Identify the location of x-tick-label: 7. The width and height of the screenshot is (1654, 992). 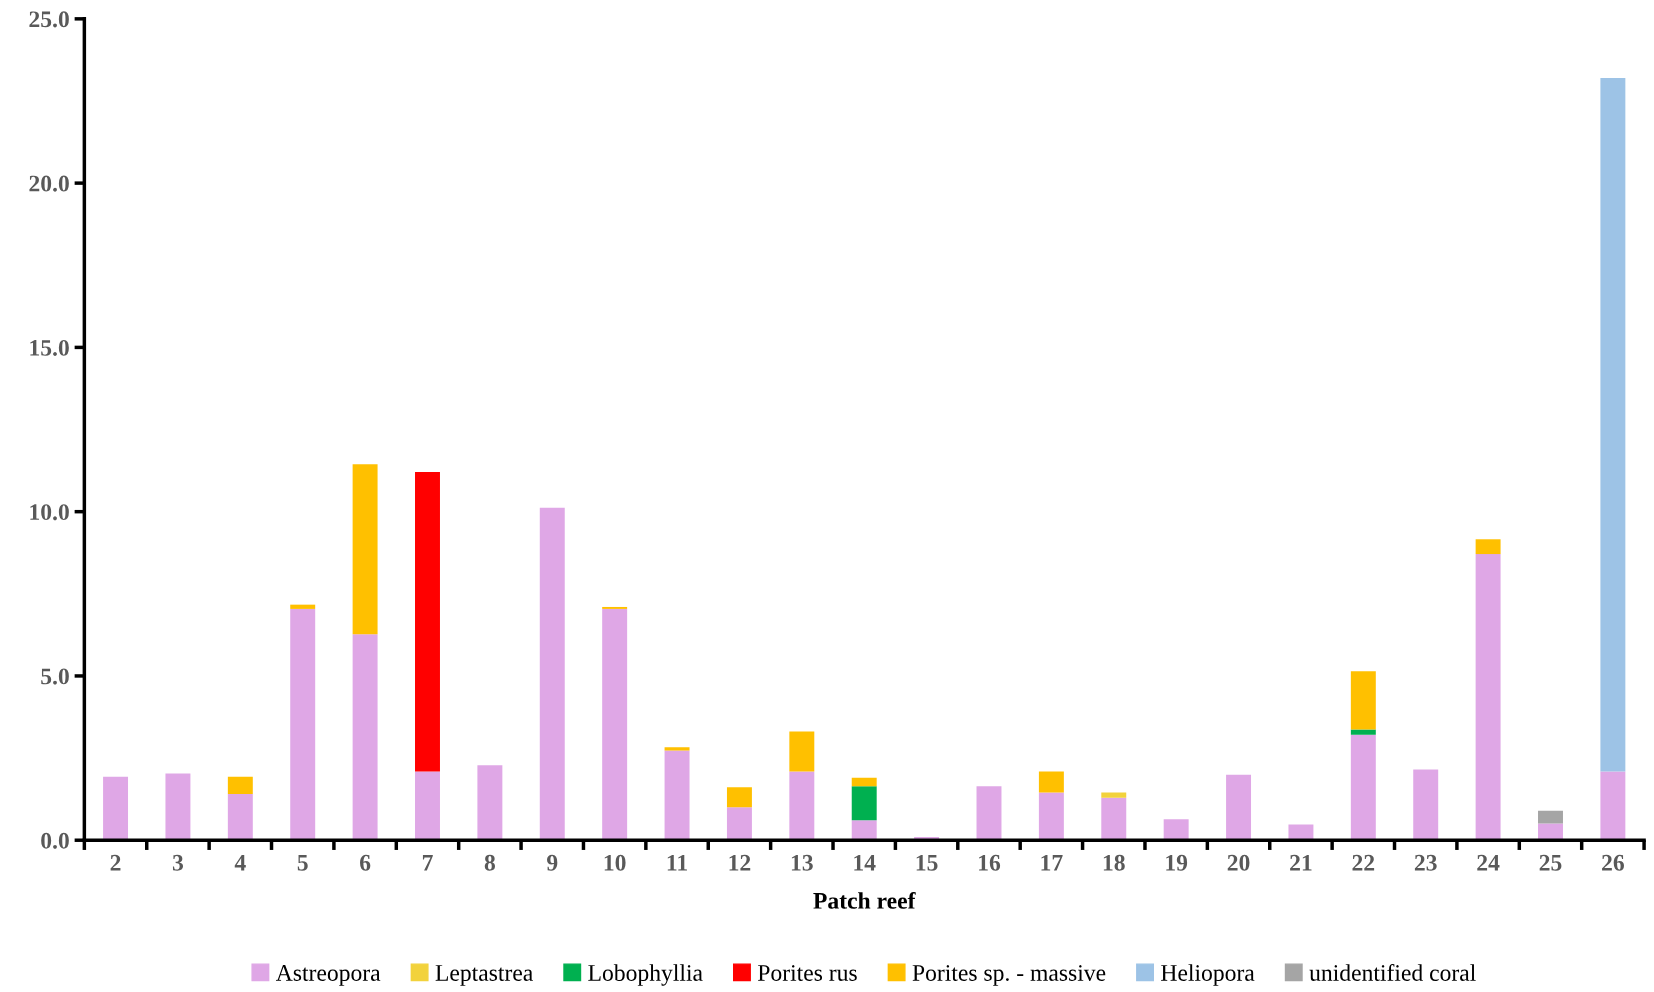
(427, 863).